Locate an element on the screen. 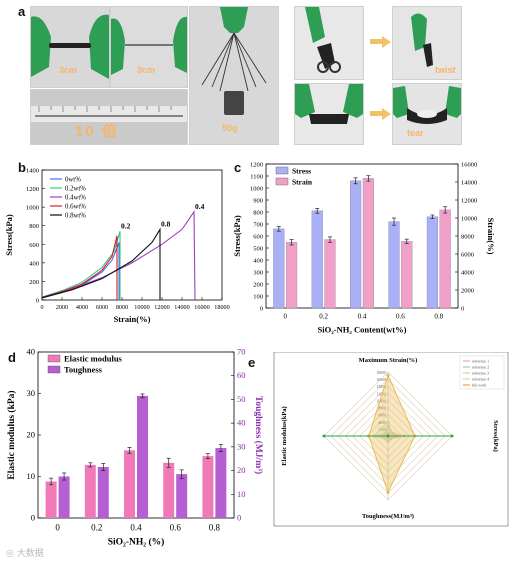 This screenshot has height=565, width=515. x-tick-label: 0.4 is located at coordinates (362, 317).